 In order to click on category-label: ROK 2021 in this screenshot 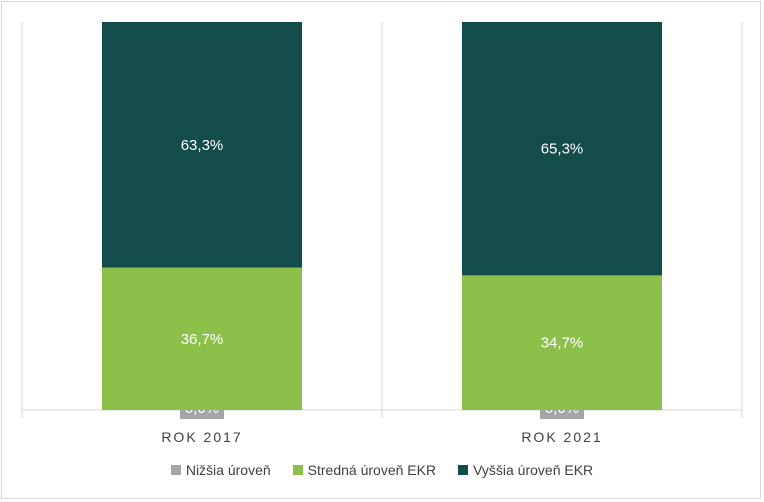, I will do `click(561, 437)`.